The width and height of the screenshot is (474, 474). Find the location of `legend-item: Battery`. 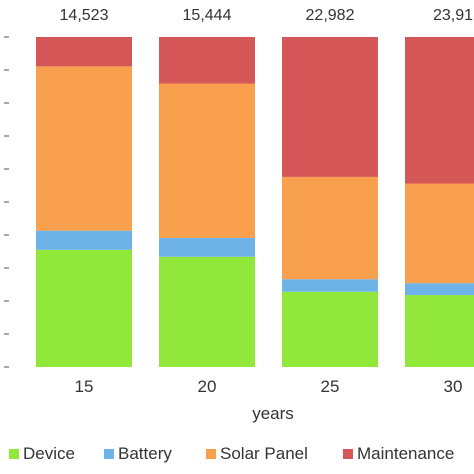

legend-item: Battery is located at coordinates (138, 453).